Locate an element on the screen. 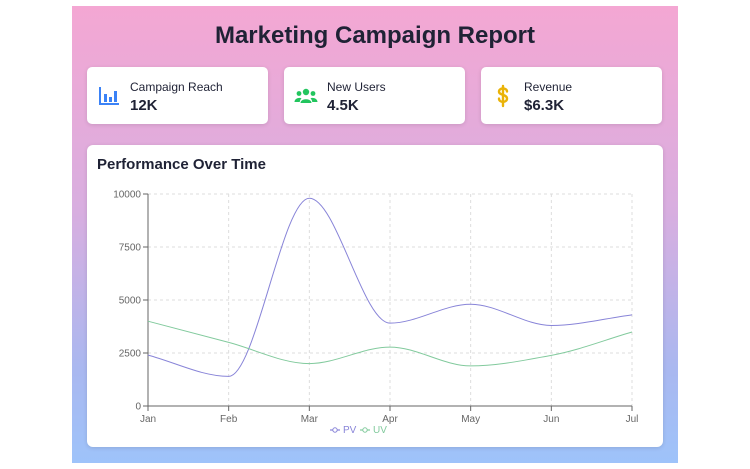 This screenshot has width=750, height=469. stat-card-revenue: Revenue $6.3K is located at coordinates (571, 95).